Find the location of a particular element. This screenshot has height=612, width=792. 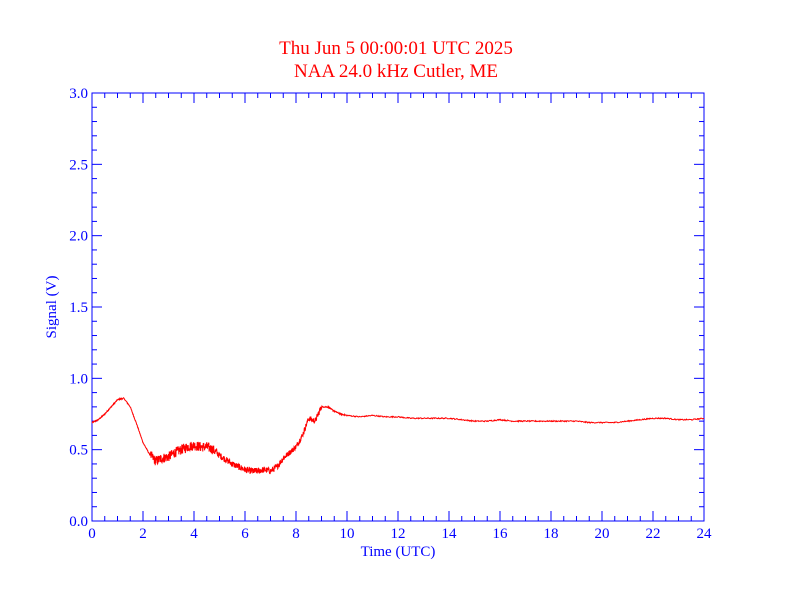

x-tick-label: 12 is located at coordinates (398, 534).